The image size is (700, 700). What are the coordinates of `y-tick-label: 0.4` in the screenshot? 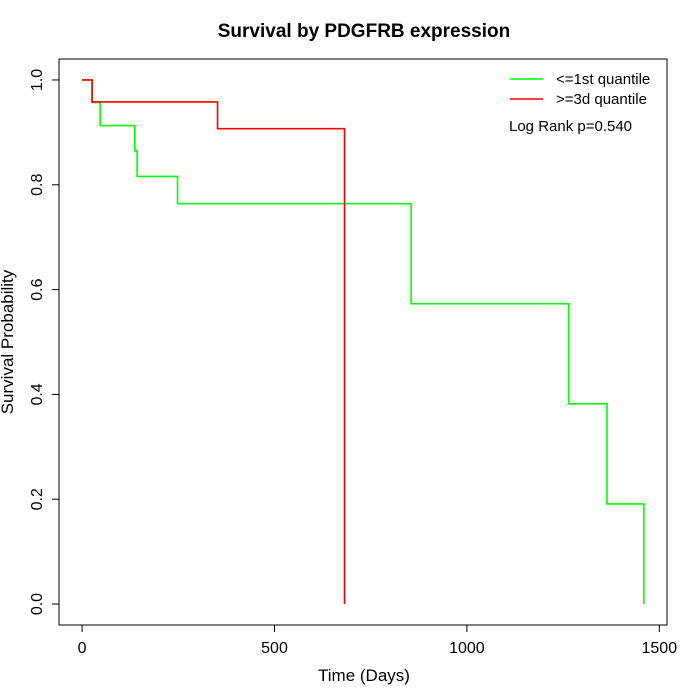 It's located at (37, 394).